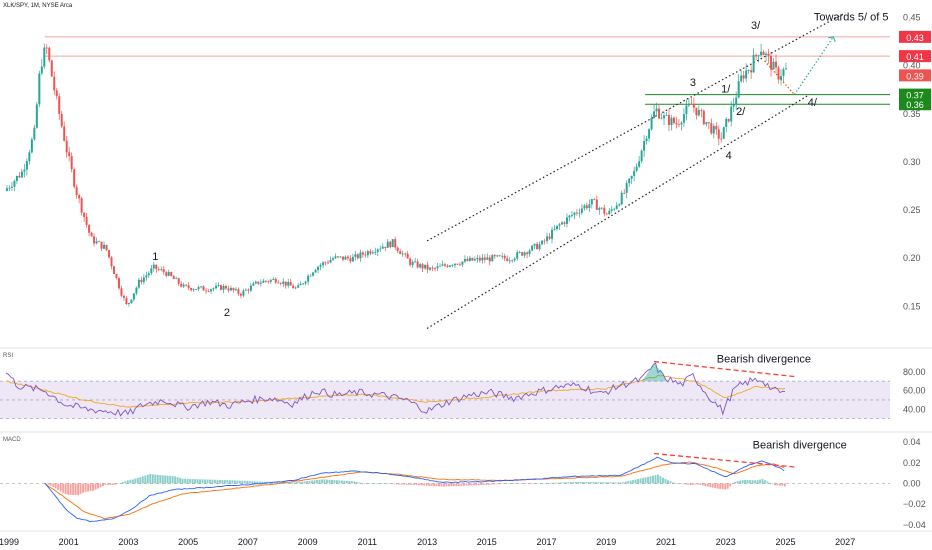  I want to click on wave-label: 2, so click(227, 313).